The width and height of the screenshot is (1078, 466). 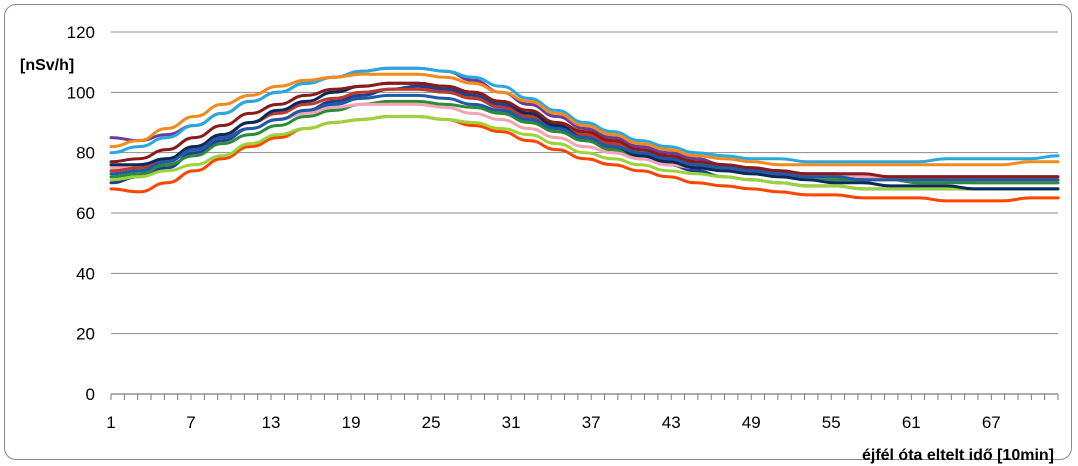 I want to click on y-tick-label: 40, so click(x=85, y=273).